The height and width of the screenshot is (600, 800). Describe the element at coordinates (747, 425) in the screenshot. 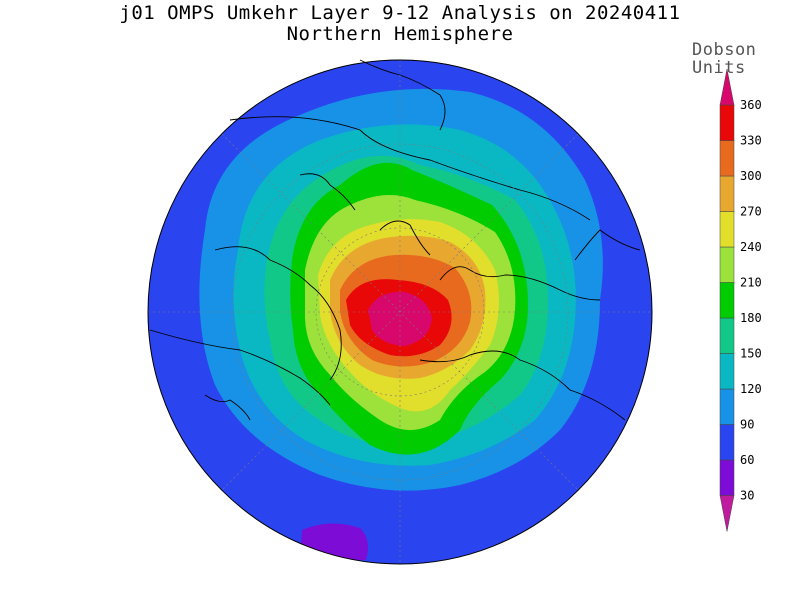

I see `colorbar-tick-label: 90` at that location.